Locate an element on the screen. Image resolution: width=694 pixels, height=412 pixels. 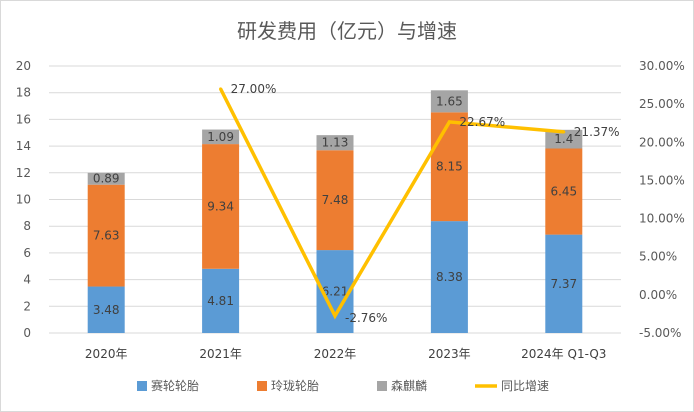
bar-data-label: 8.38 is located at coordinates (449, 277).